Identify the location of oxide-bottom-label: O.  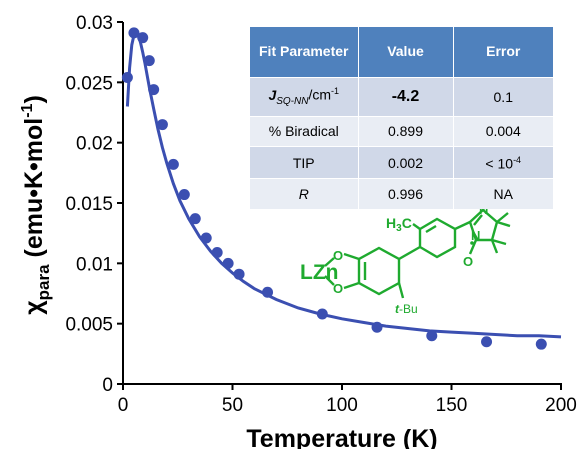
(468, 261).